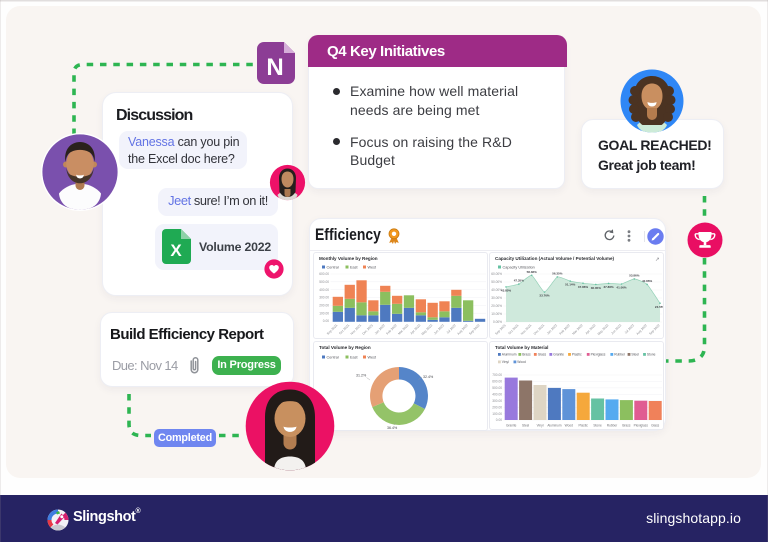 The image size is (768, 542). What do you see at coordinates (634, 276) in the screenshot?
I see `svg-text: 53.86%` at bounding box center [634, 276].